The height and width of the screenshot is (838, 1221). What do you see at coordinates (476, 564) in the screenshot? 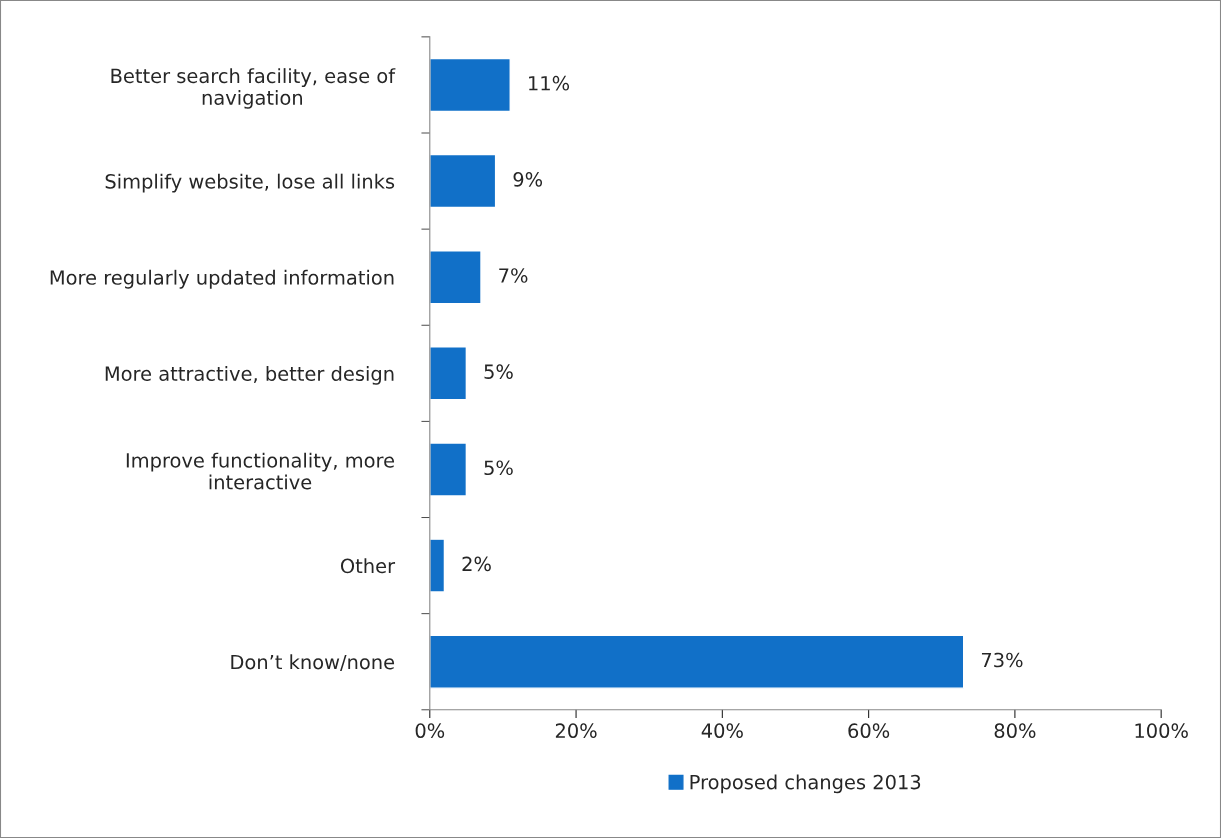
I see `data-label: 2%` at bounding box center [476, 564].